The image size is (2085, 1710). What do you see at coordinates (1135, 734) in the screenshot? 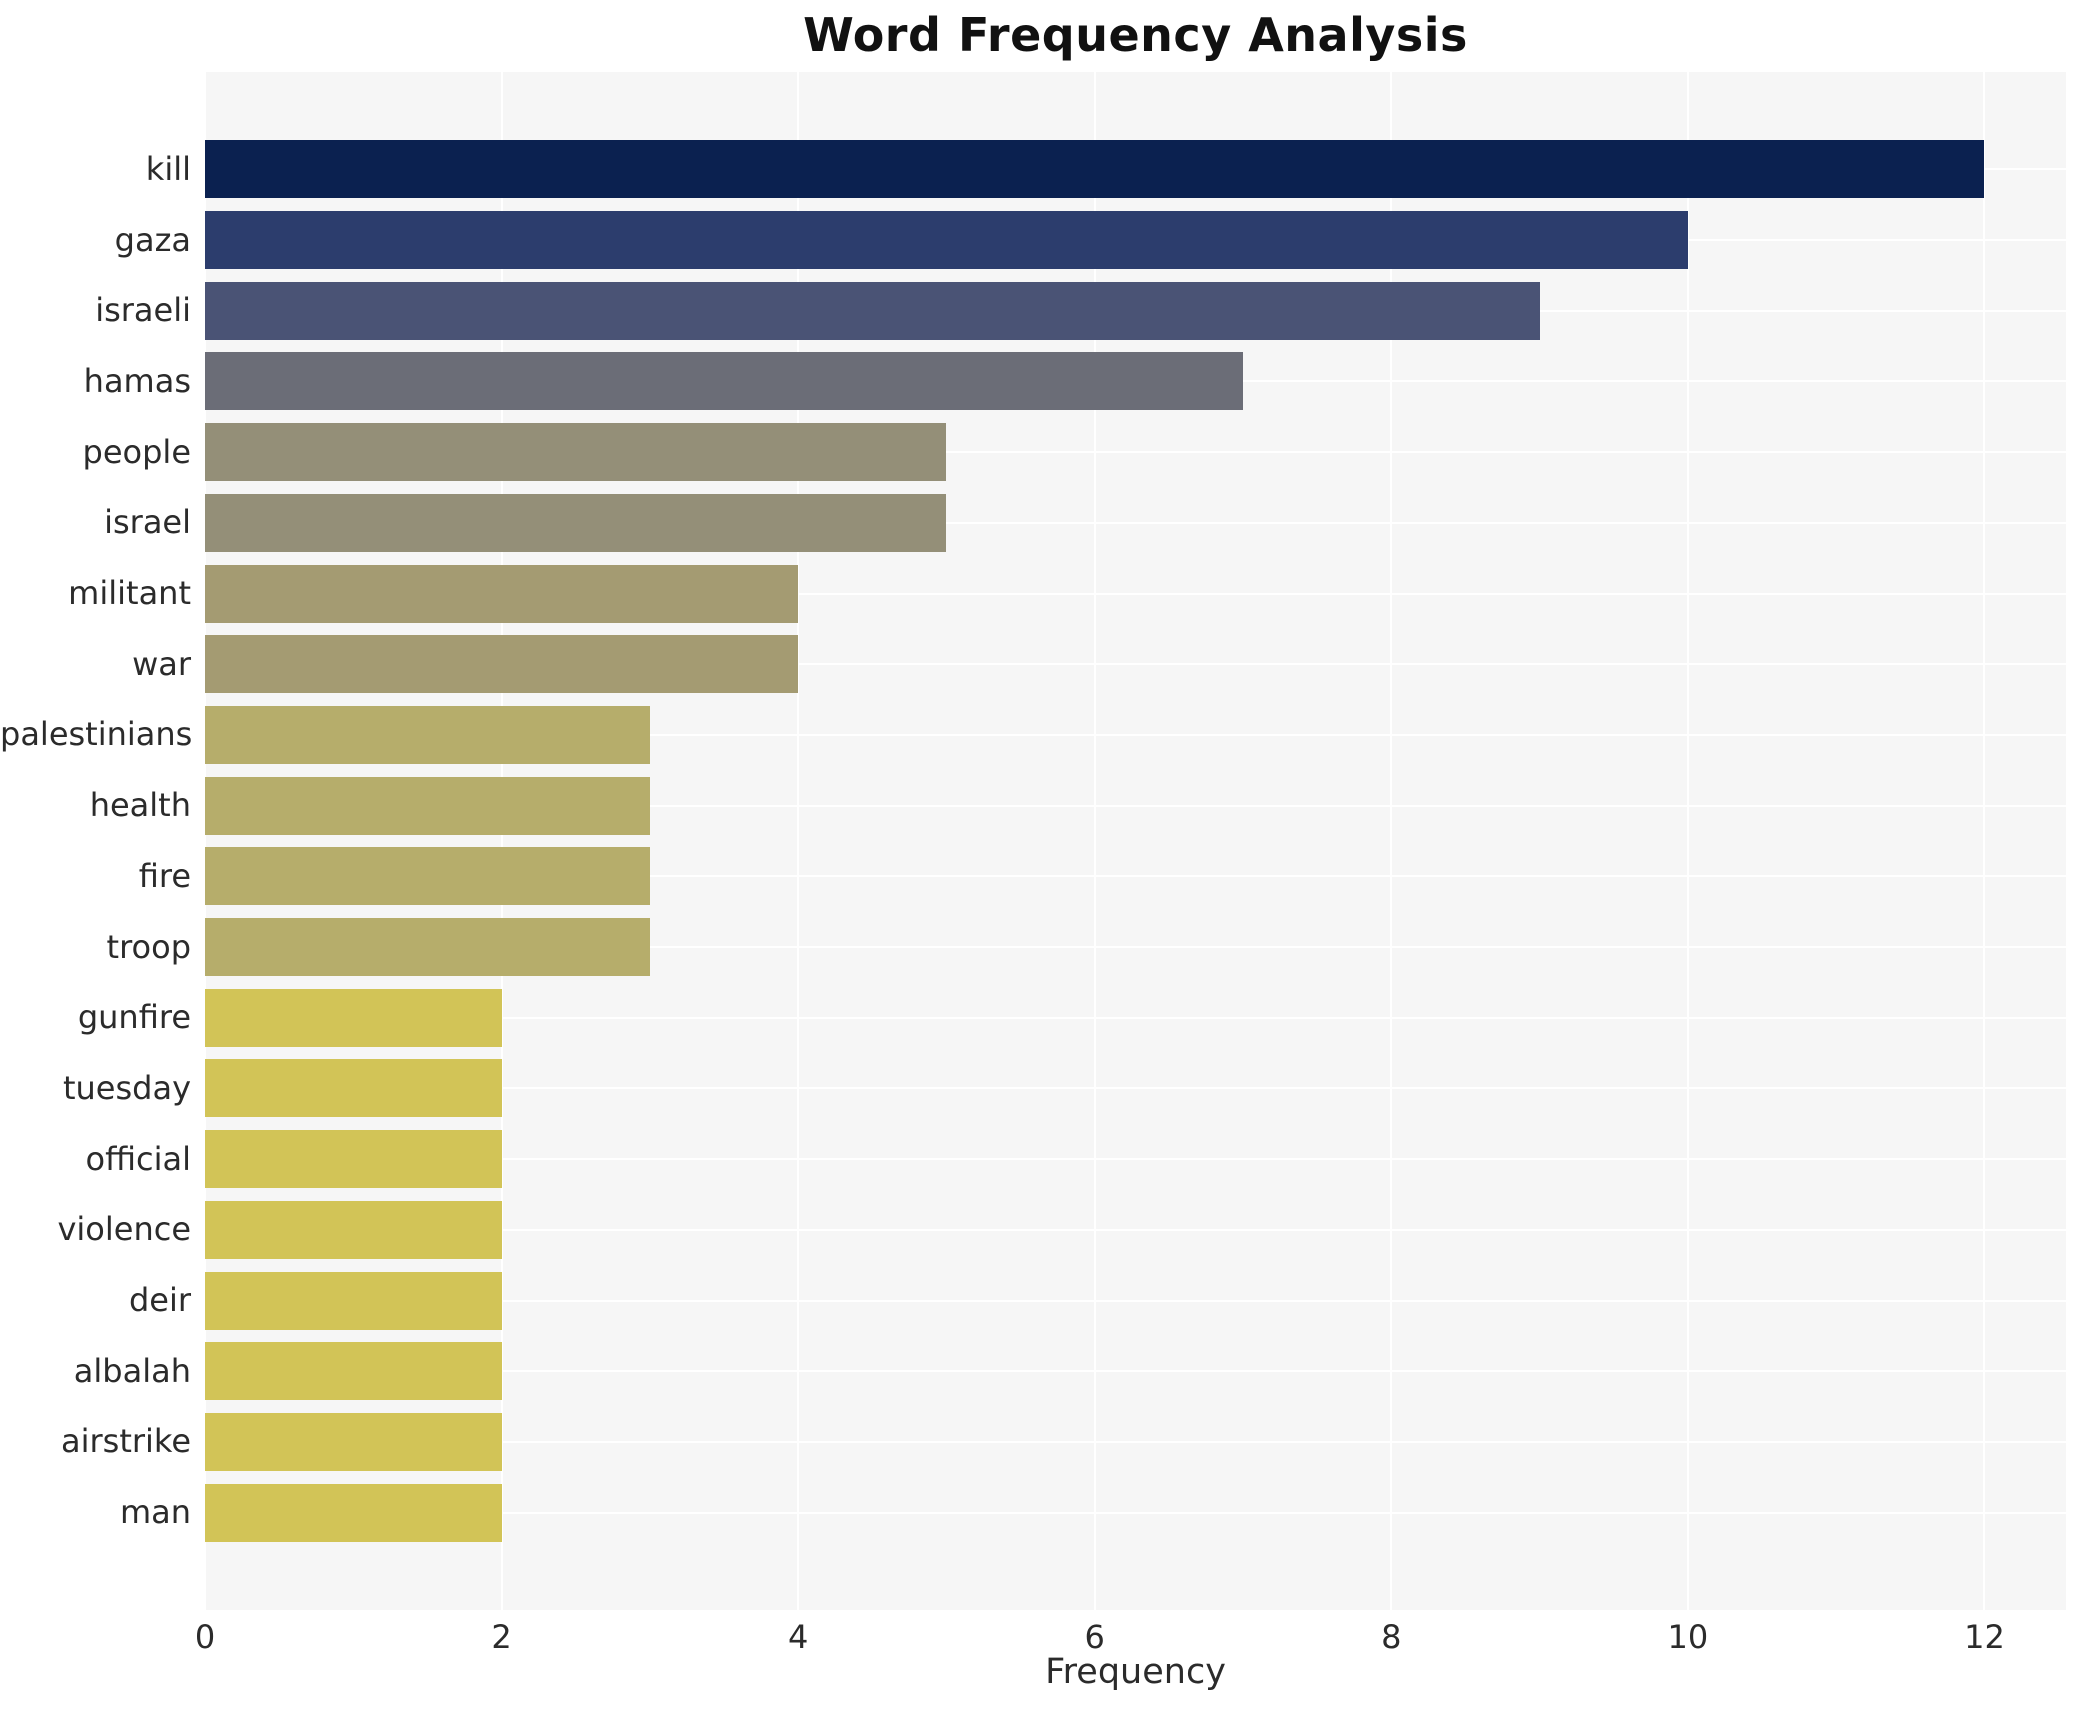
I see `y-gridline-palestinians` at bounding box center [1135, 734].